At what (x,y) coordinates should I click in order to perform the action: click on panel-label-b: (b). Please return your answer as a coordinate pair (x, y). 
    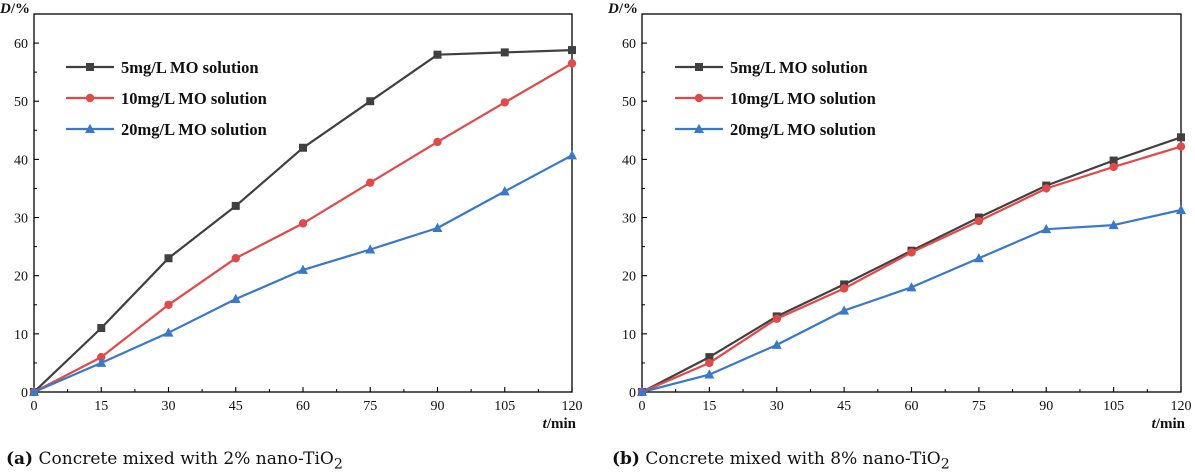
    Looking at the image, I should click on (626, 459).